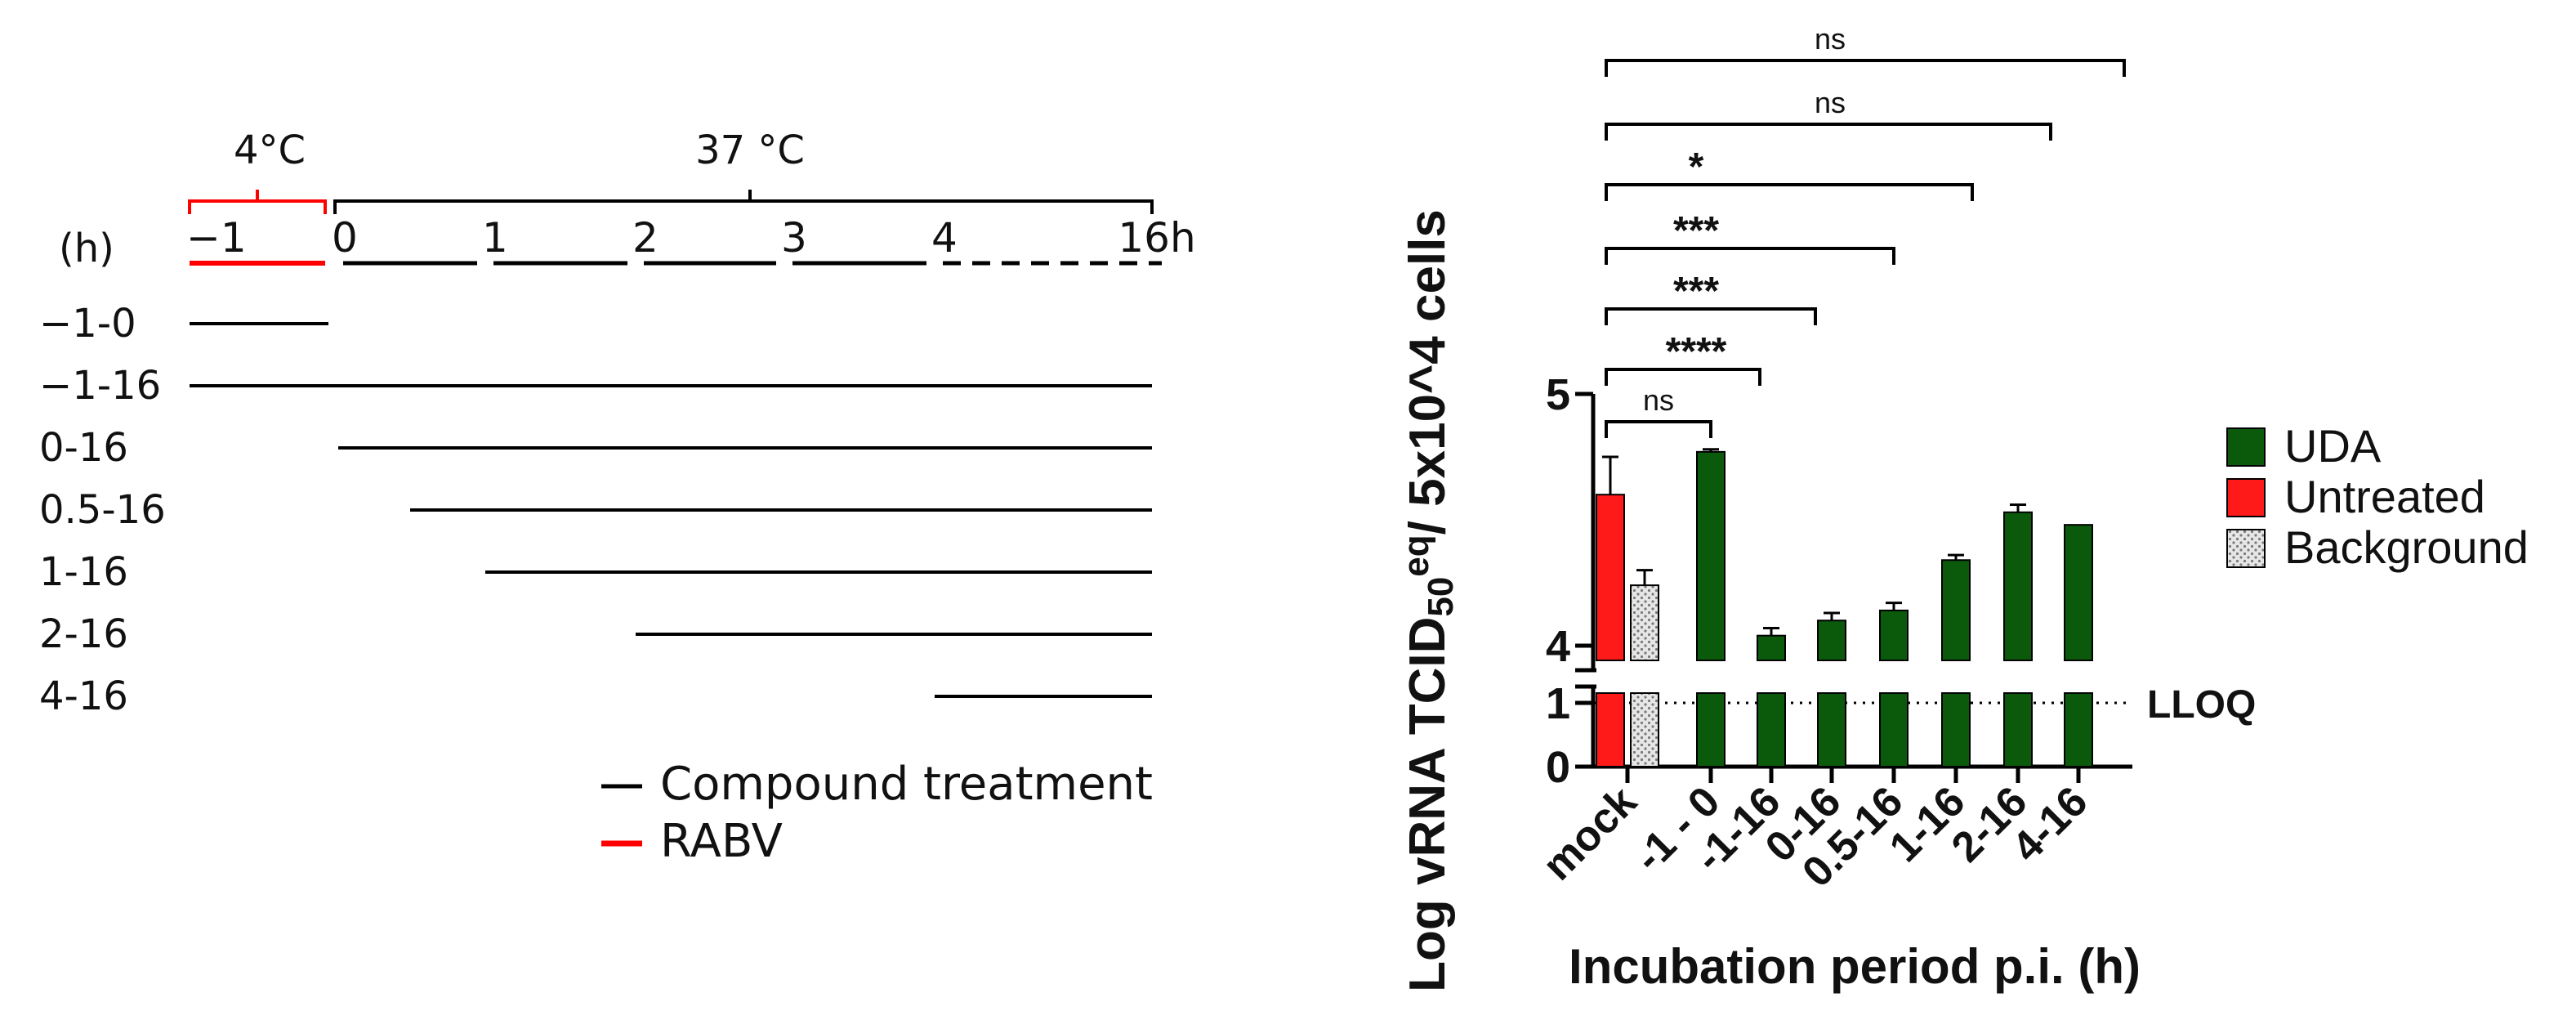 The image size is (2576, 1029). What do you see at coordinates (1696, 352) in the screenshot?
I see `significance-label: ****` at bounding box center [1696, 352].